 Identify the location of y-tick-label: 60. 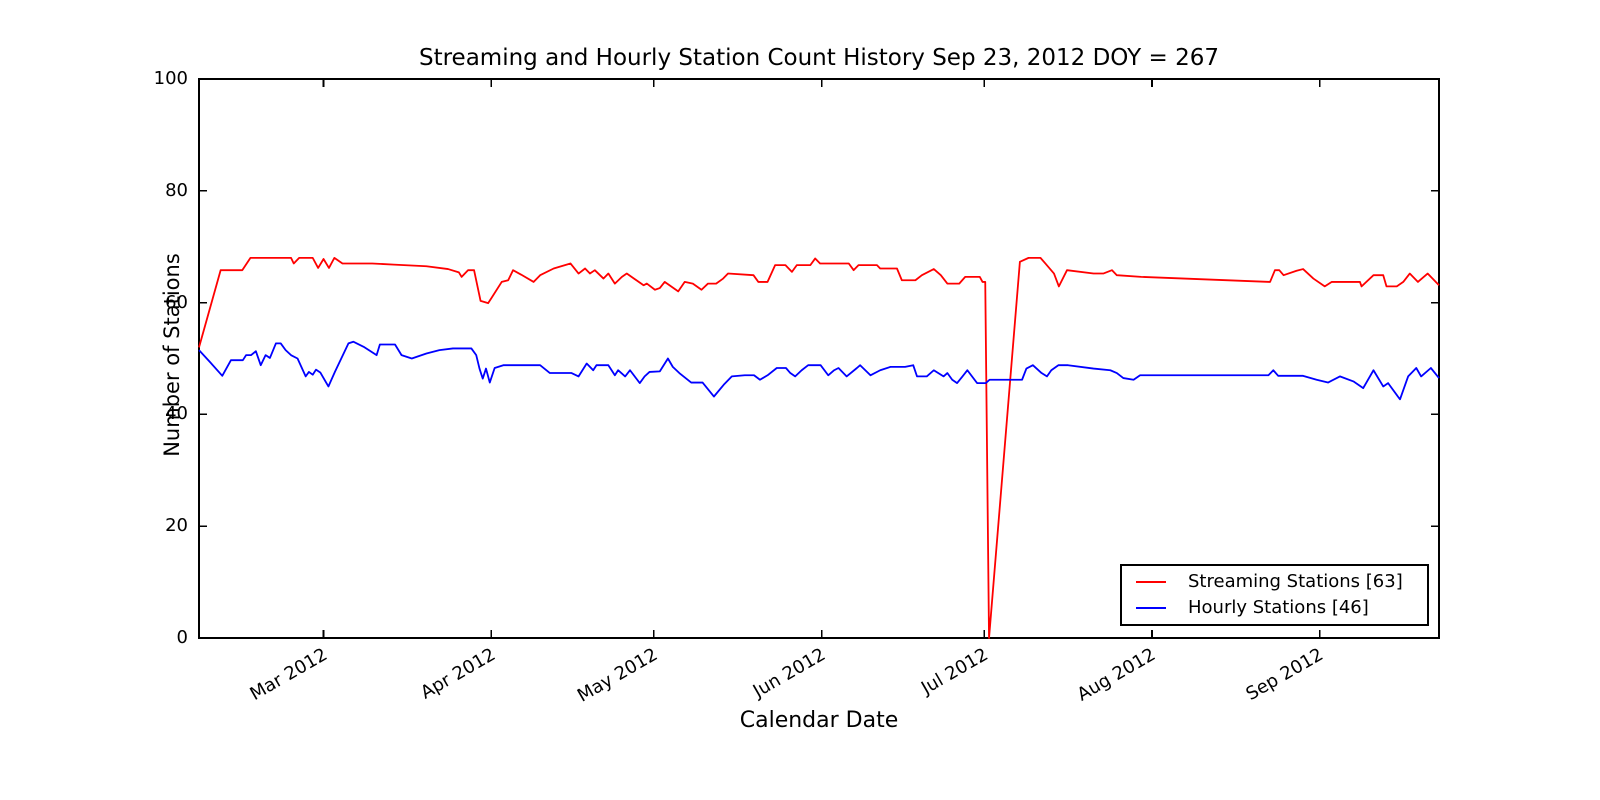
(176, 302).